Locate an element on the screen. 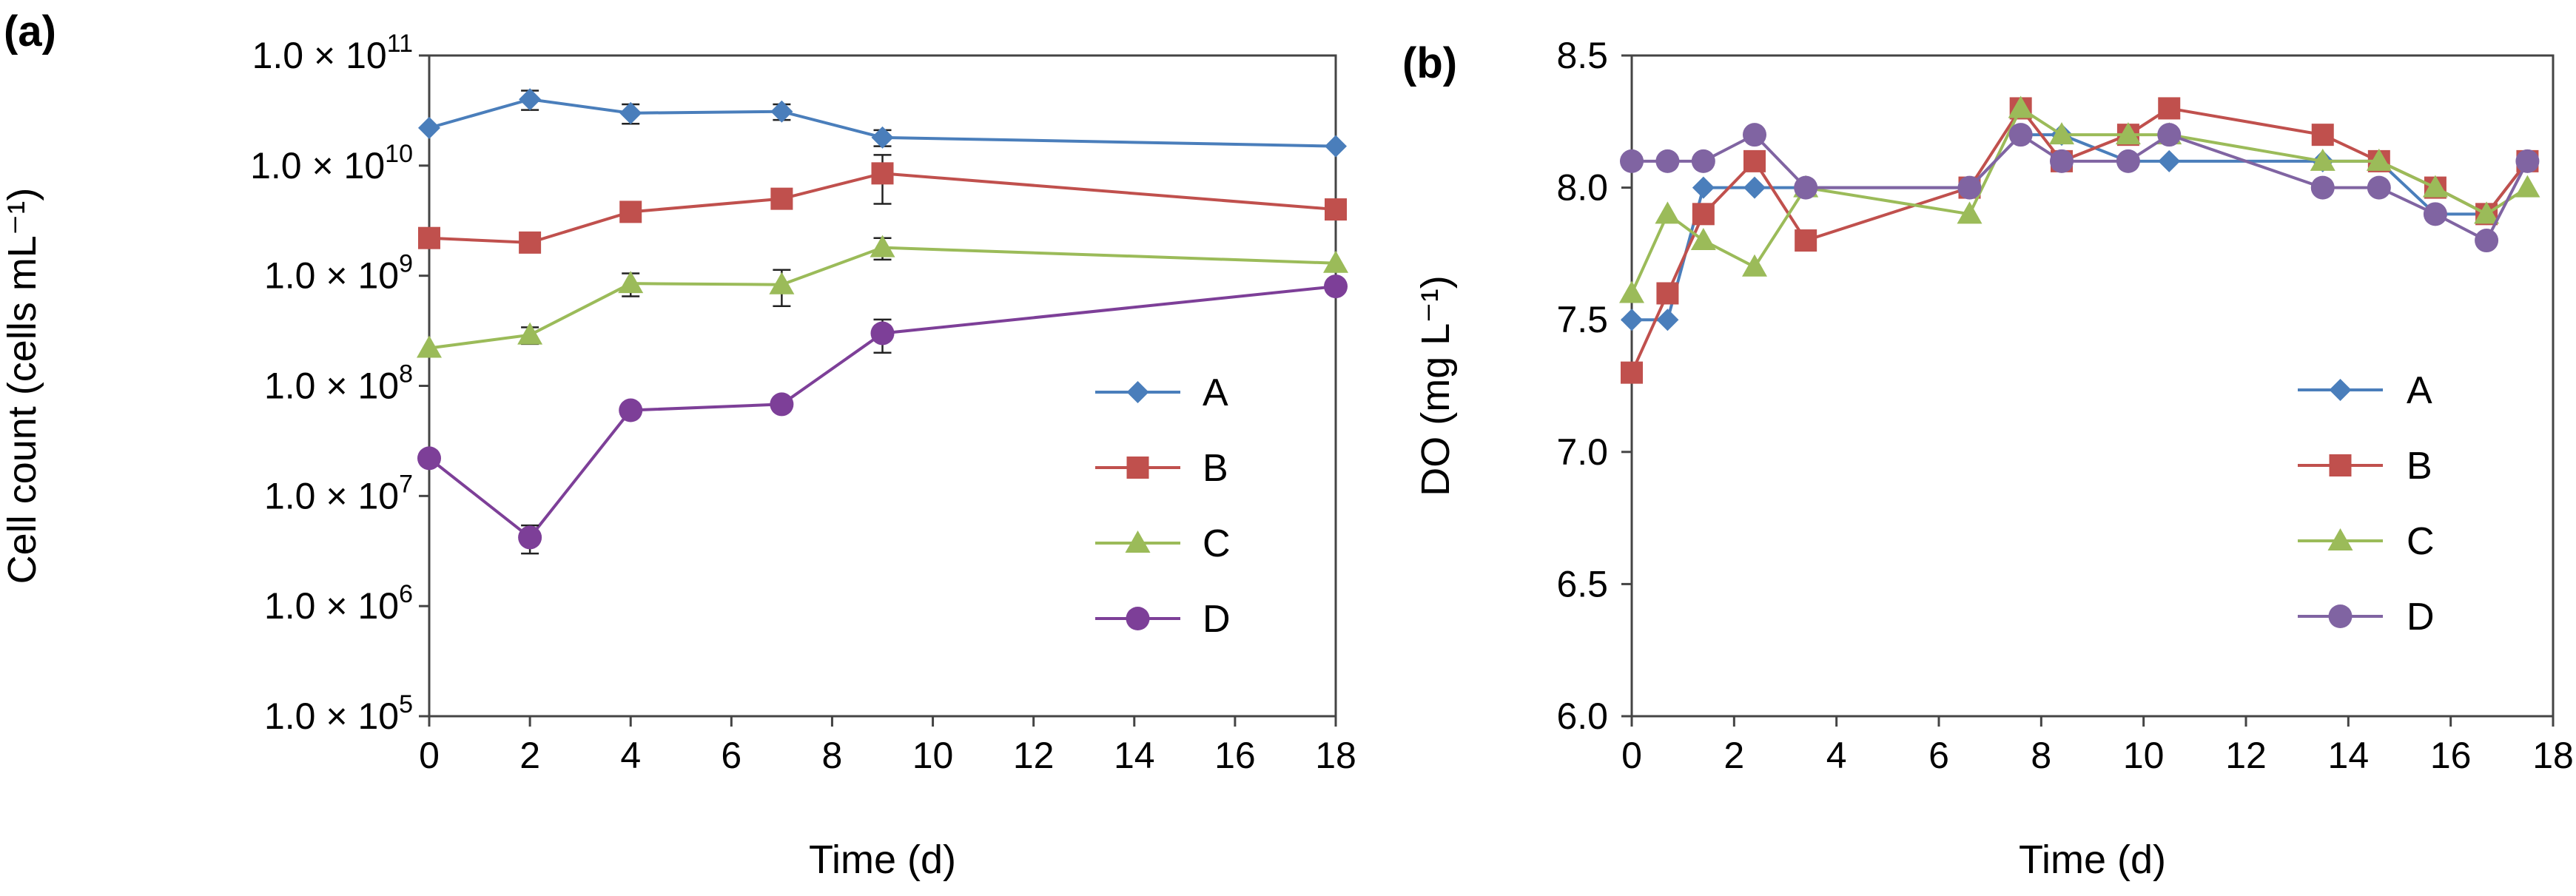 The width and height of the screenshot is (2576, 896). y-tick-label: 1.0 × 10¹⁰ is located at coordinates (331, 163).